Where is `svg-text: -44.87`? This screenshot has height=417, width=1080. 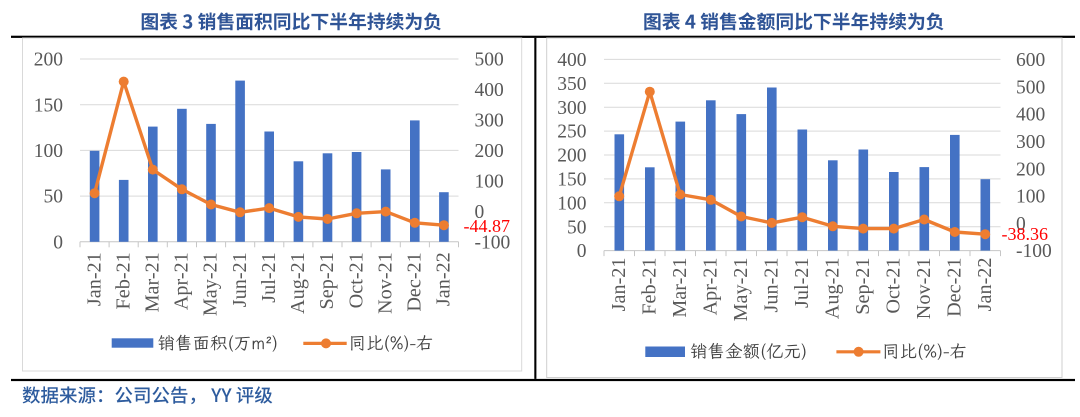 svg-text: -44.87 is located at coordinates (487, 226).